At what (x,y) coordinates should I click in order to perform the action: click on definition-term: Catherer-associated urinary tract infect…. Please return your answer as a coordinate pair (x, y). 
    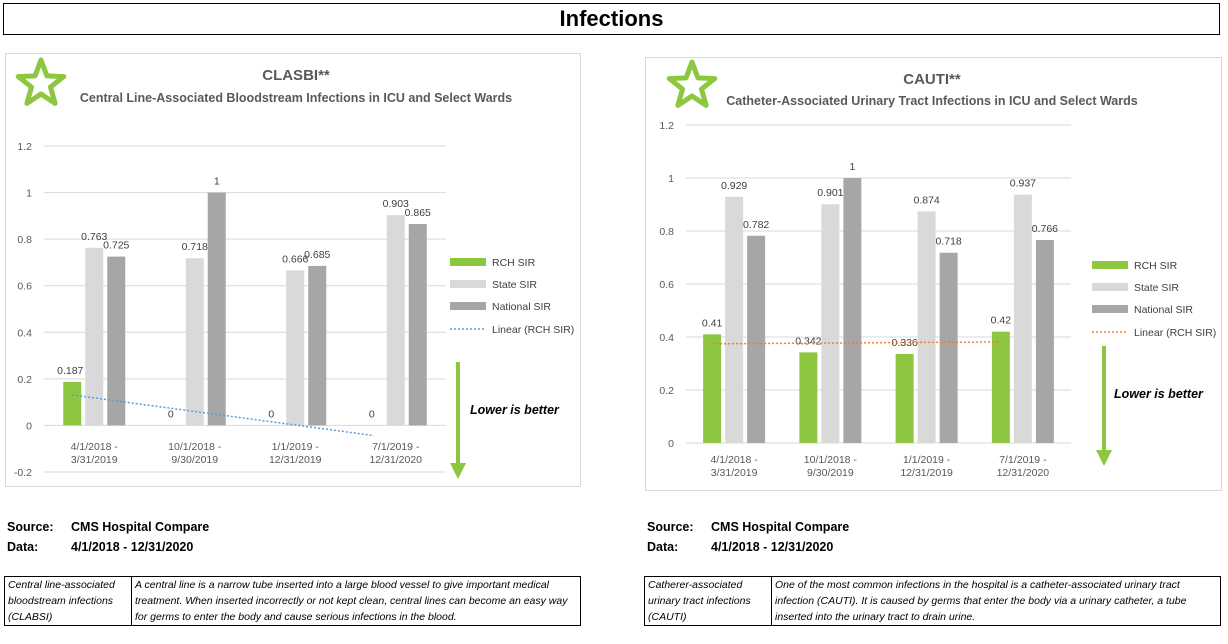
    Looking at the image, I should click on (708, 601).